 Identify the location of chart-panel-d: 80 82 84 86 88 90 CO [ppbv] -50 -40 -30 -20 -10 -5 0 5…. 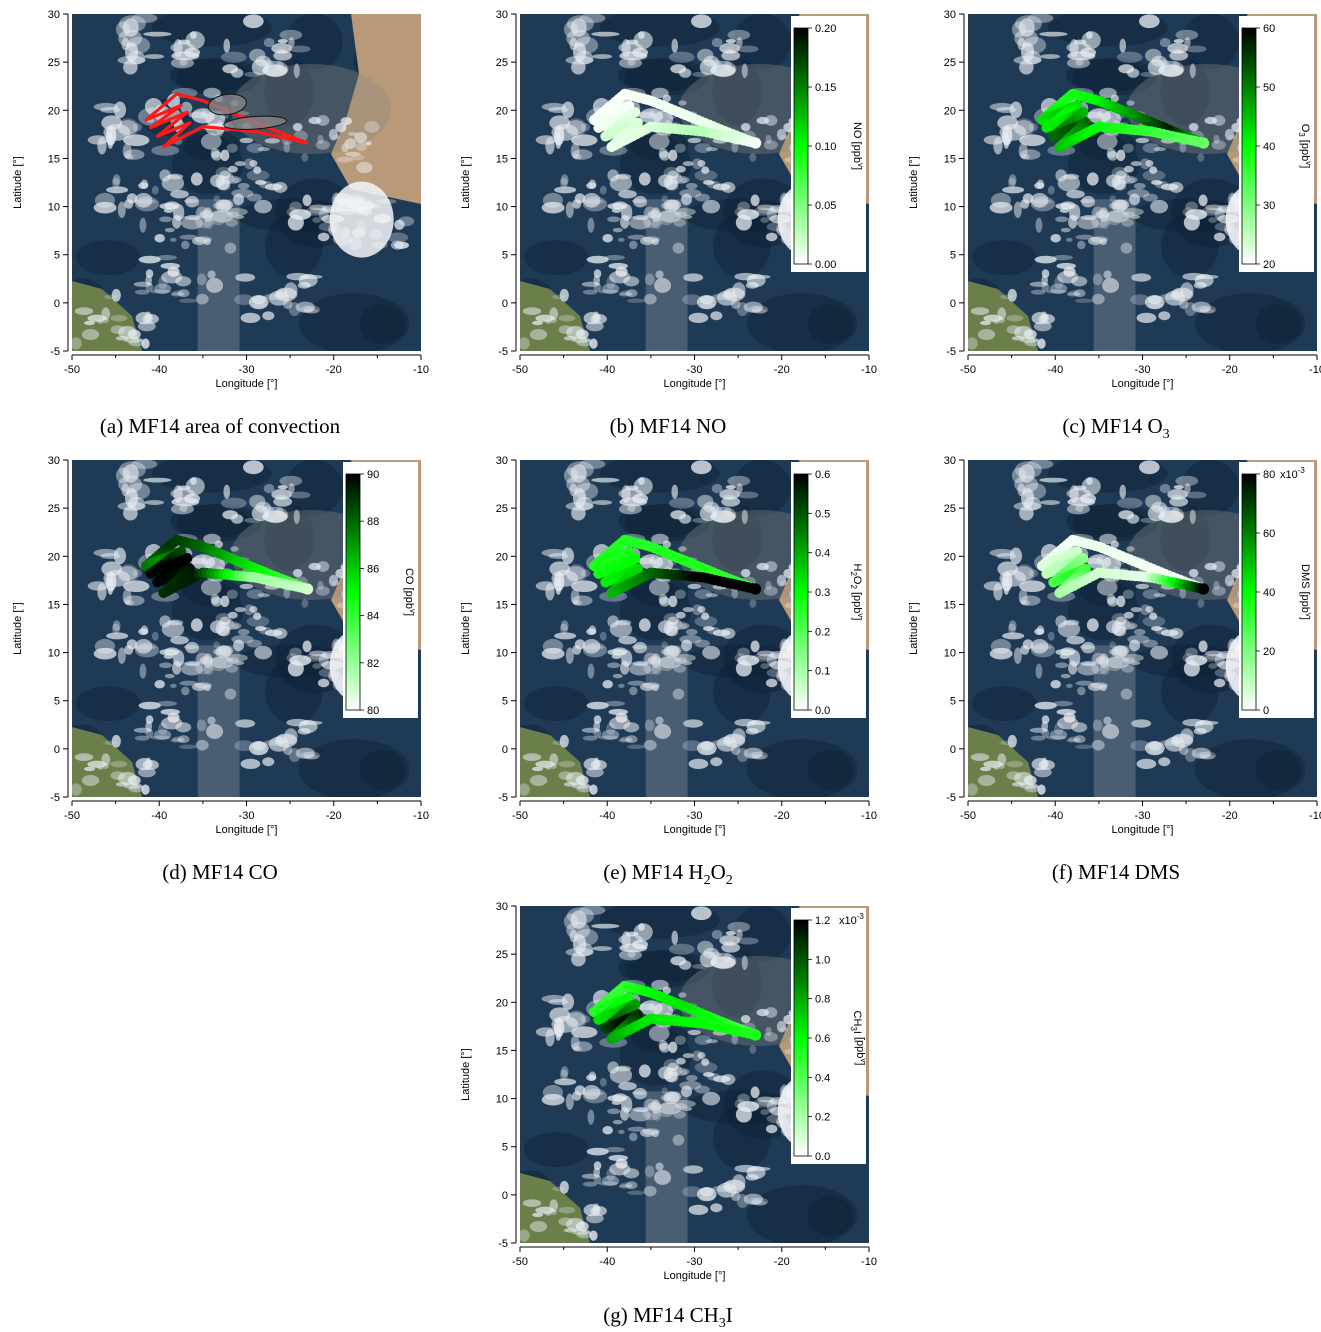
(220, 650).